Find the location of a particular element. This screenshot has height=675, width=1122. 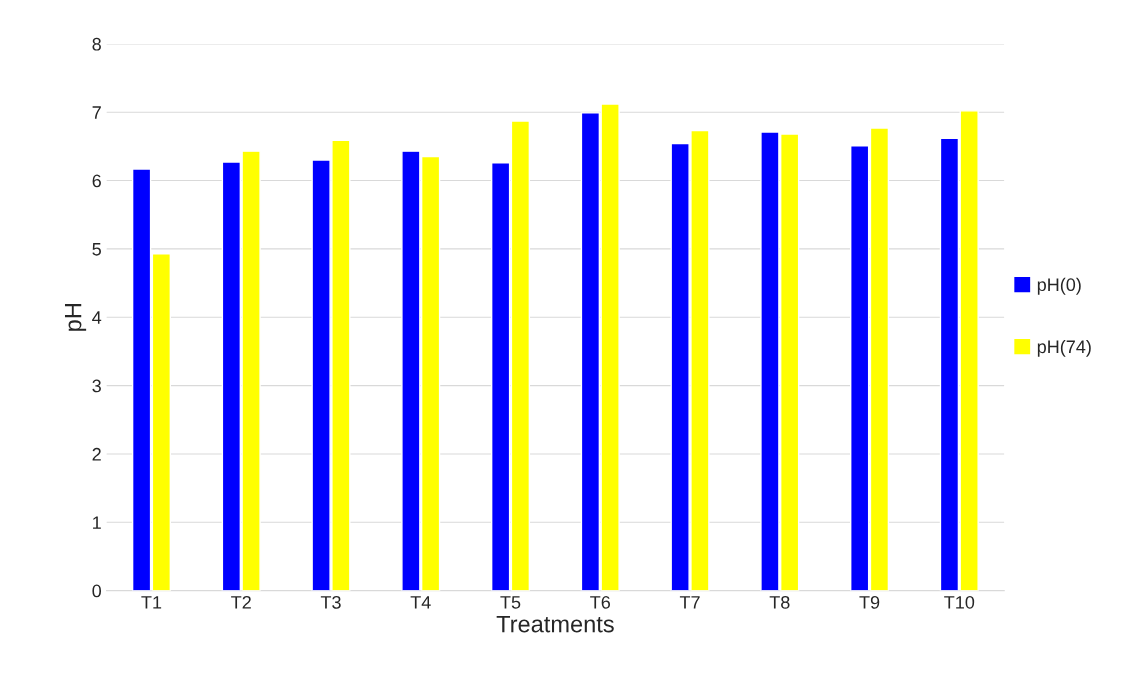

x-tick-label: T7 is located at coordinates (689, 602).